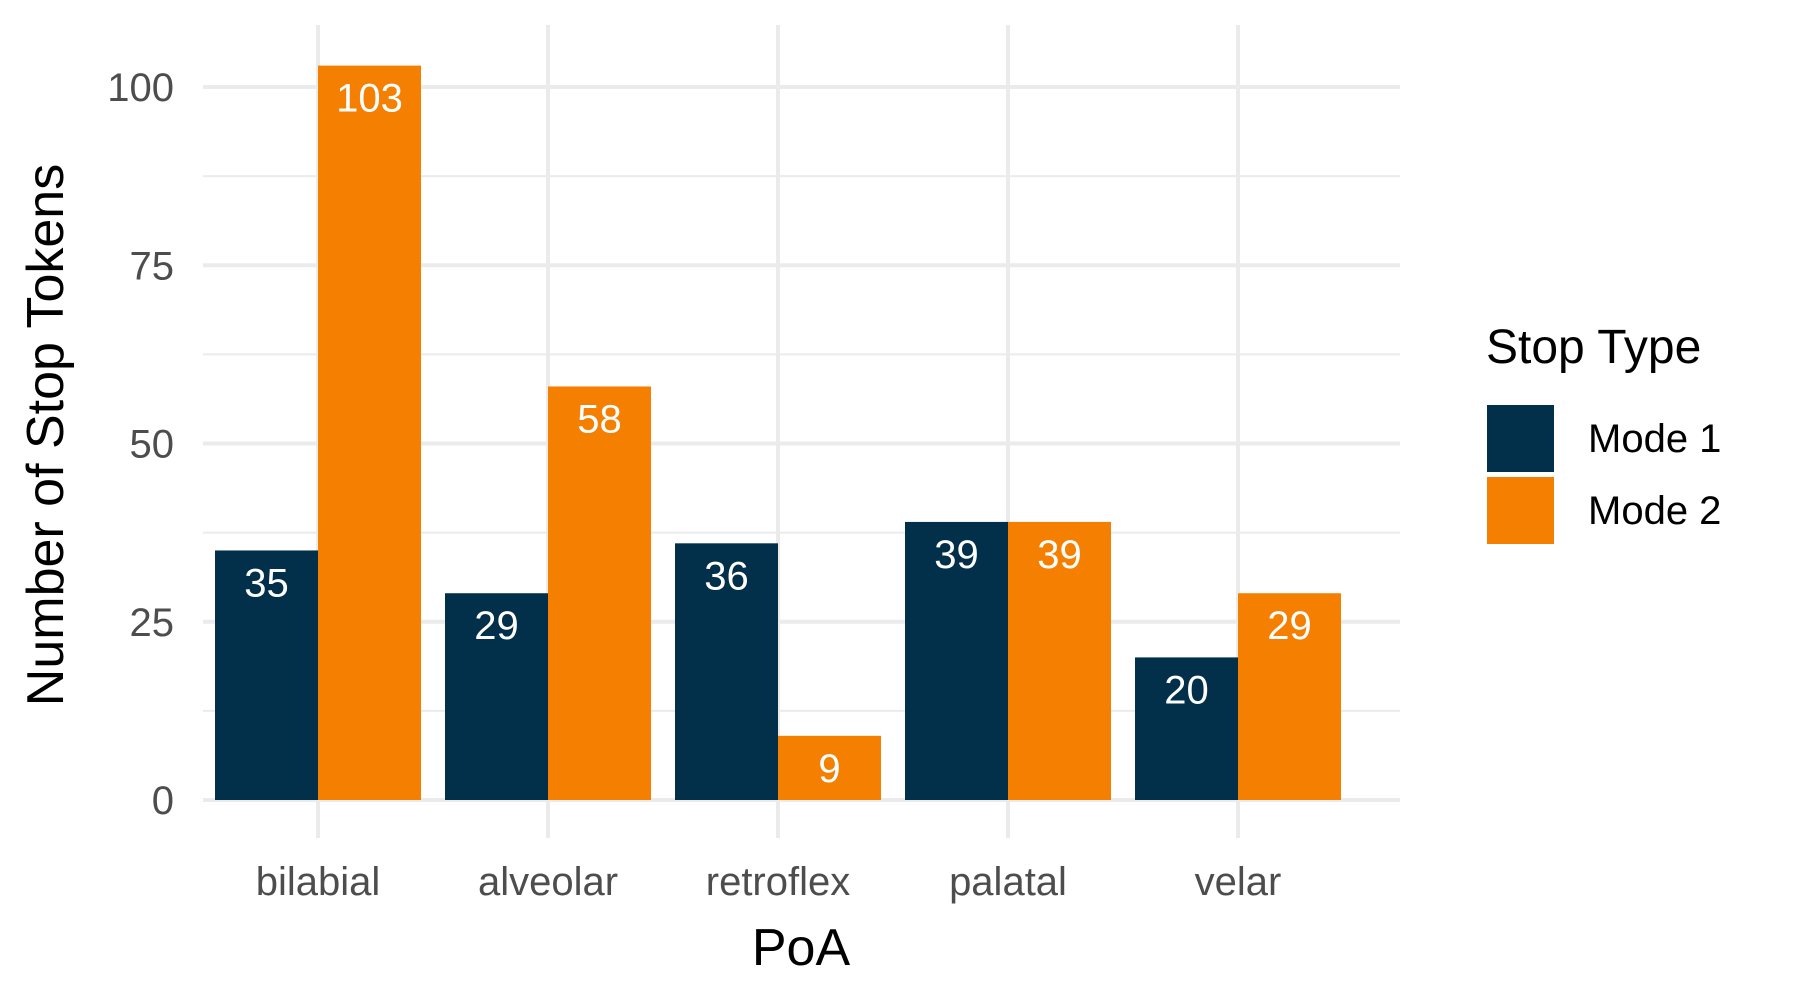  I want to click on y-tick-label: 100, so click(140, 88).